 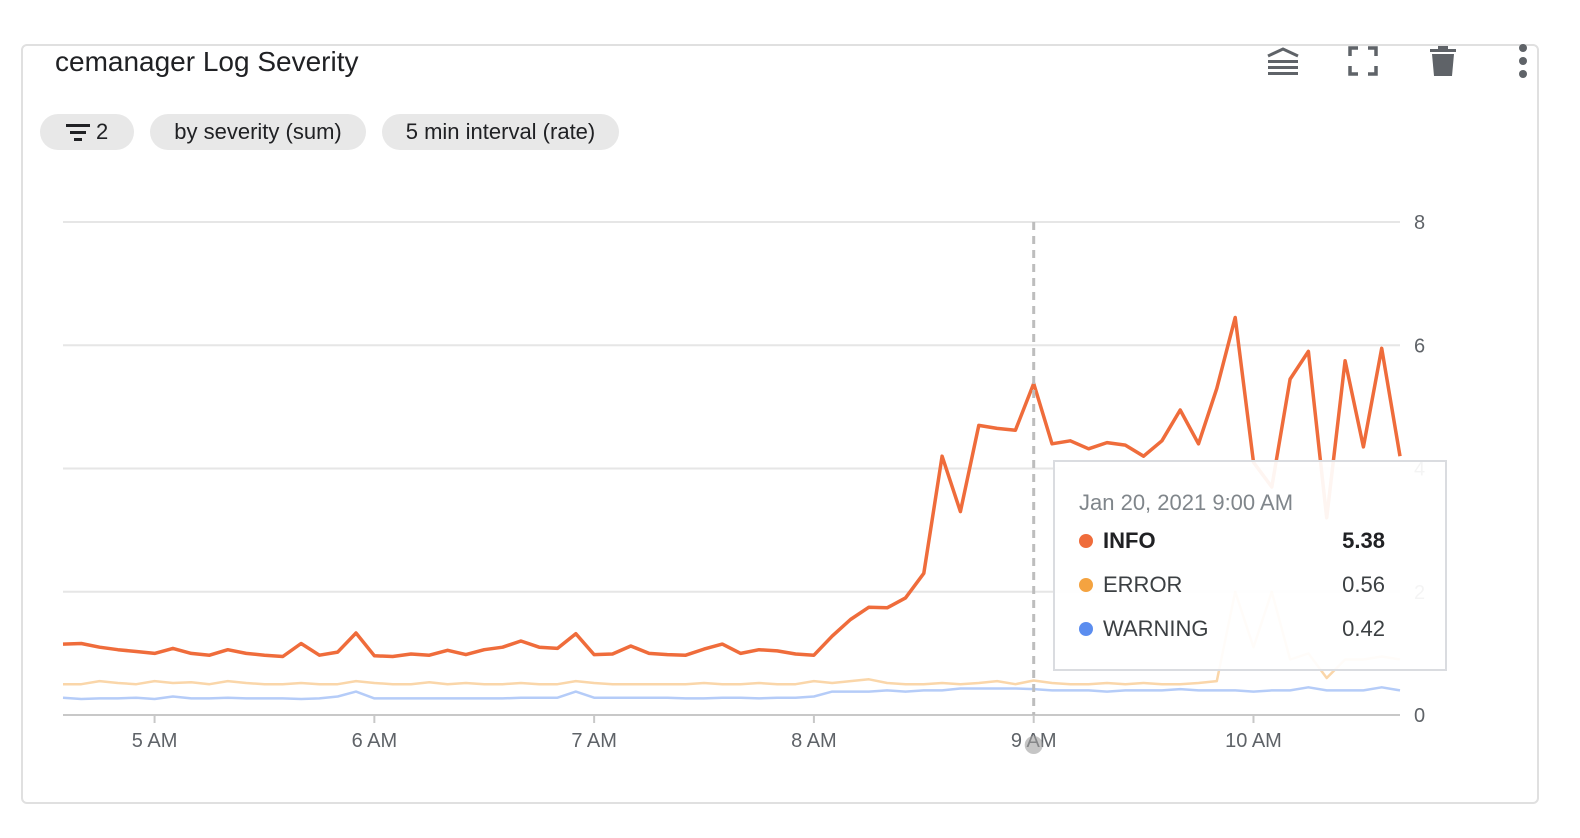 What do you see at coordinates (1033, 745) in the screenshot?
I see `cursor-handle` at bounding box center [1033, 745].